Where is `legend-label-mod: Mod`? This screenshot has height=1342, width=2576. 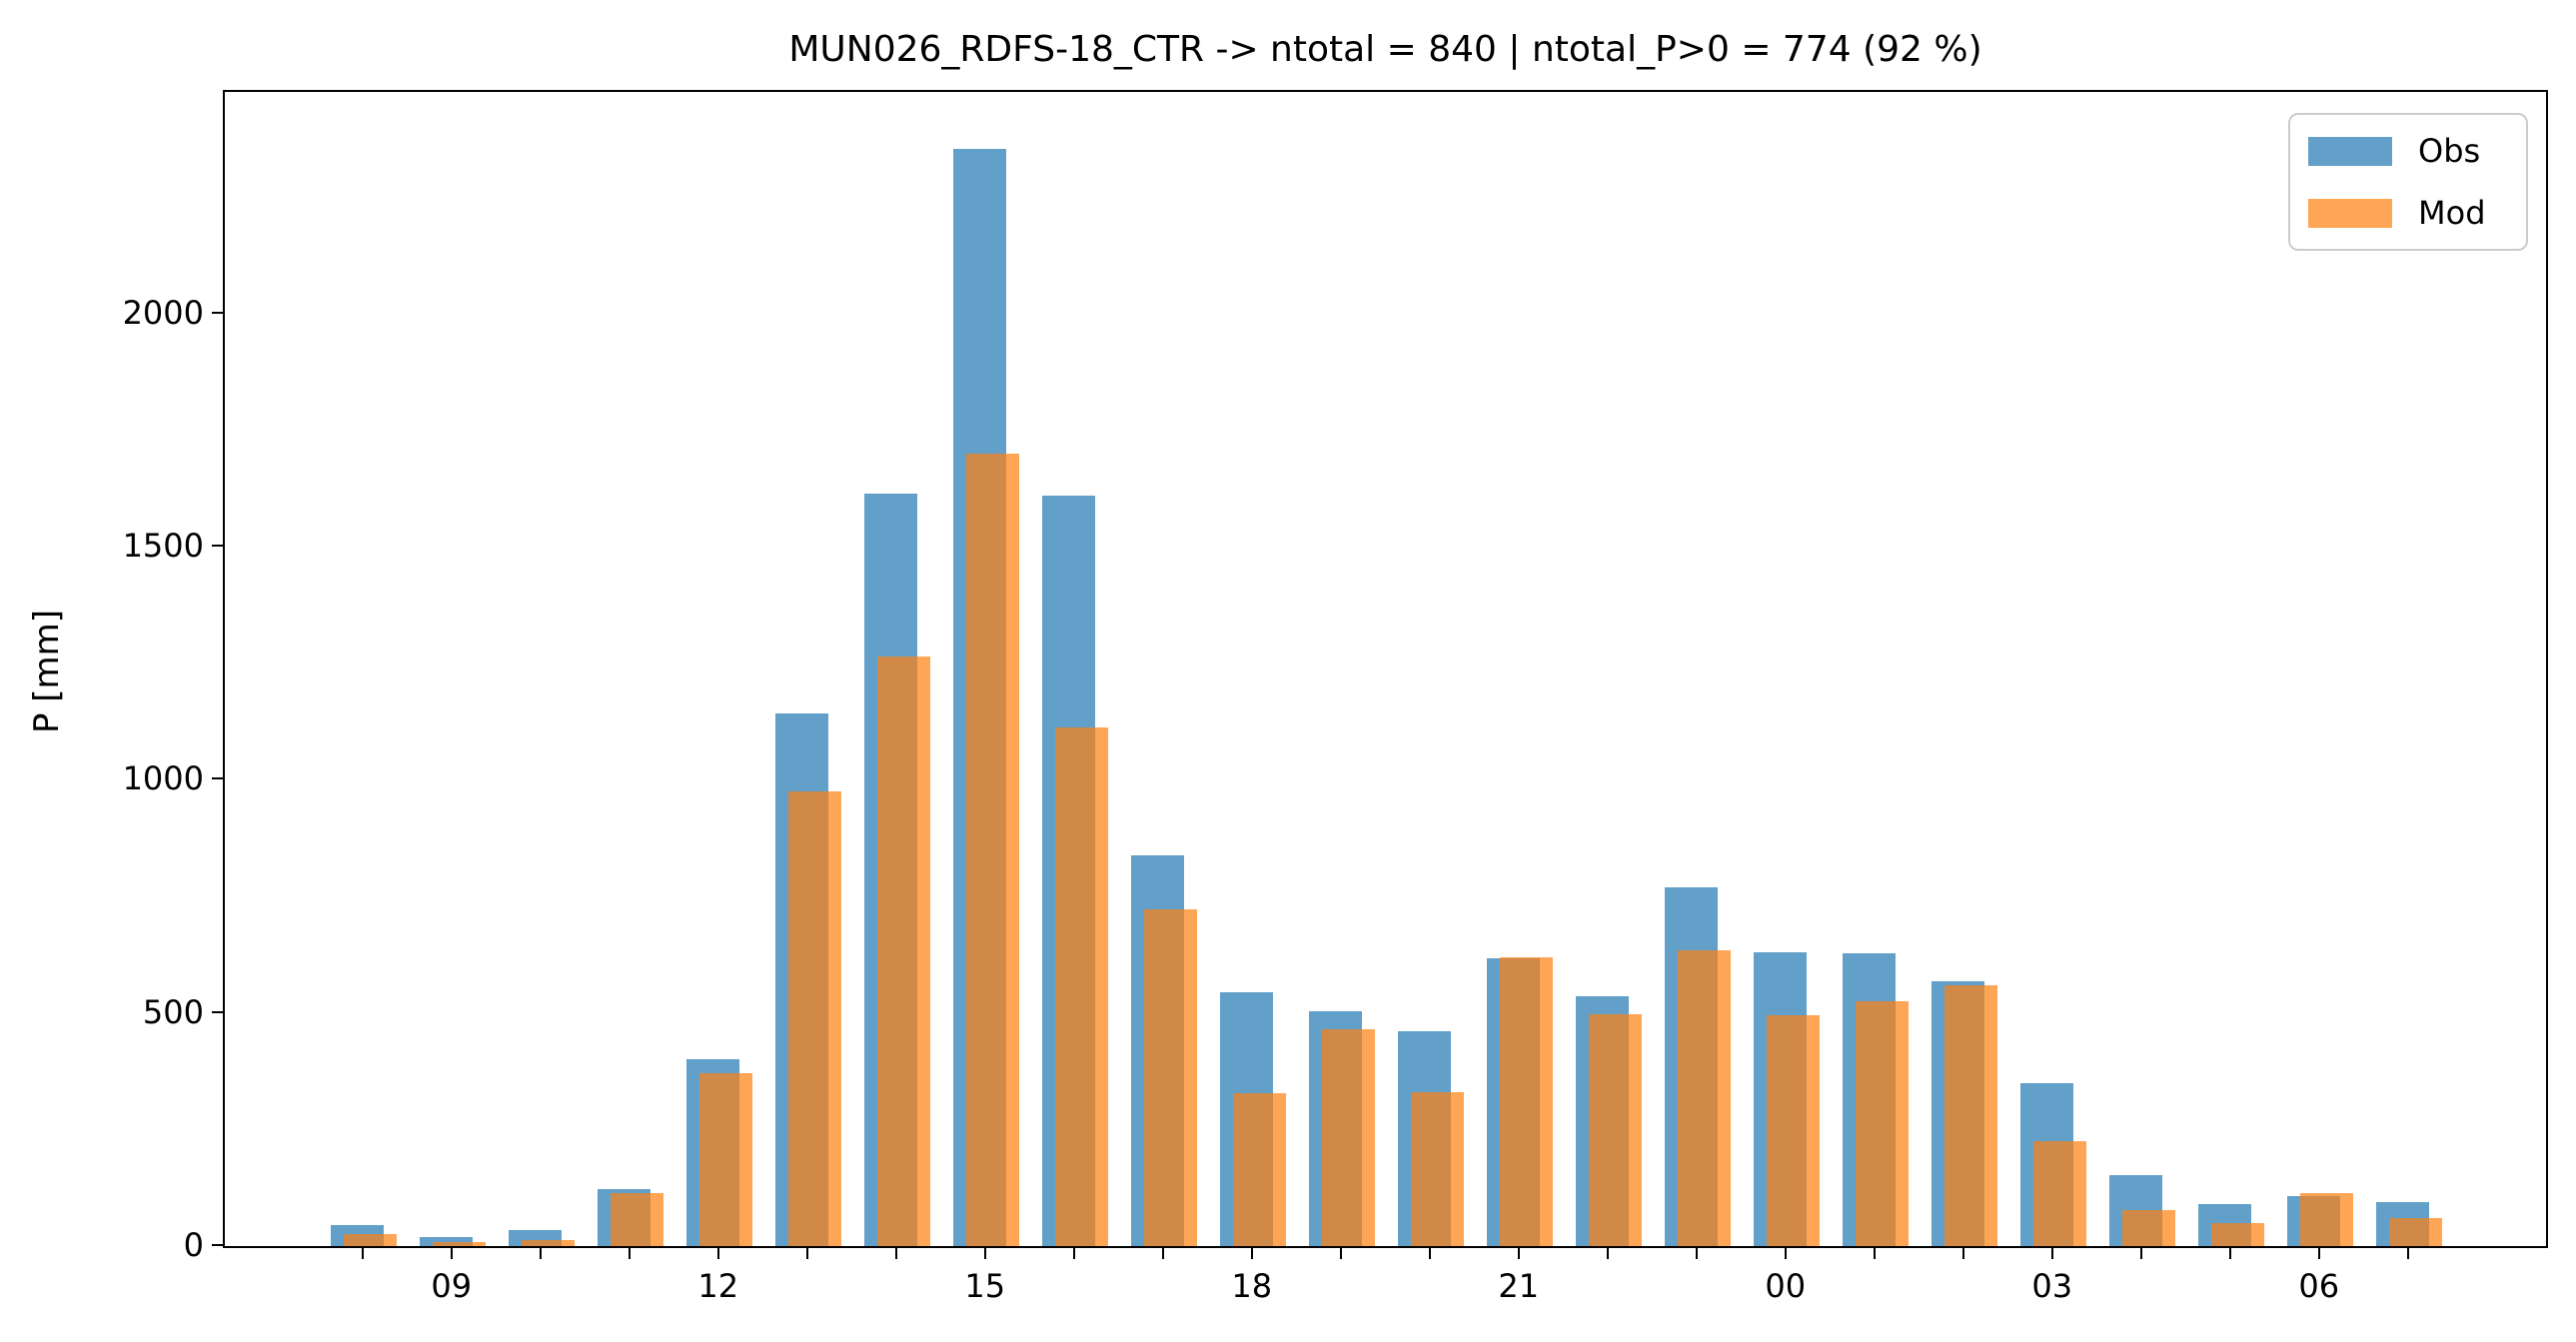
legend-label-mod: Mod is located at coordinates (2452, 213).